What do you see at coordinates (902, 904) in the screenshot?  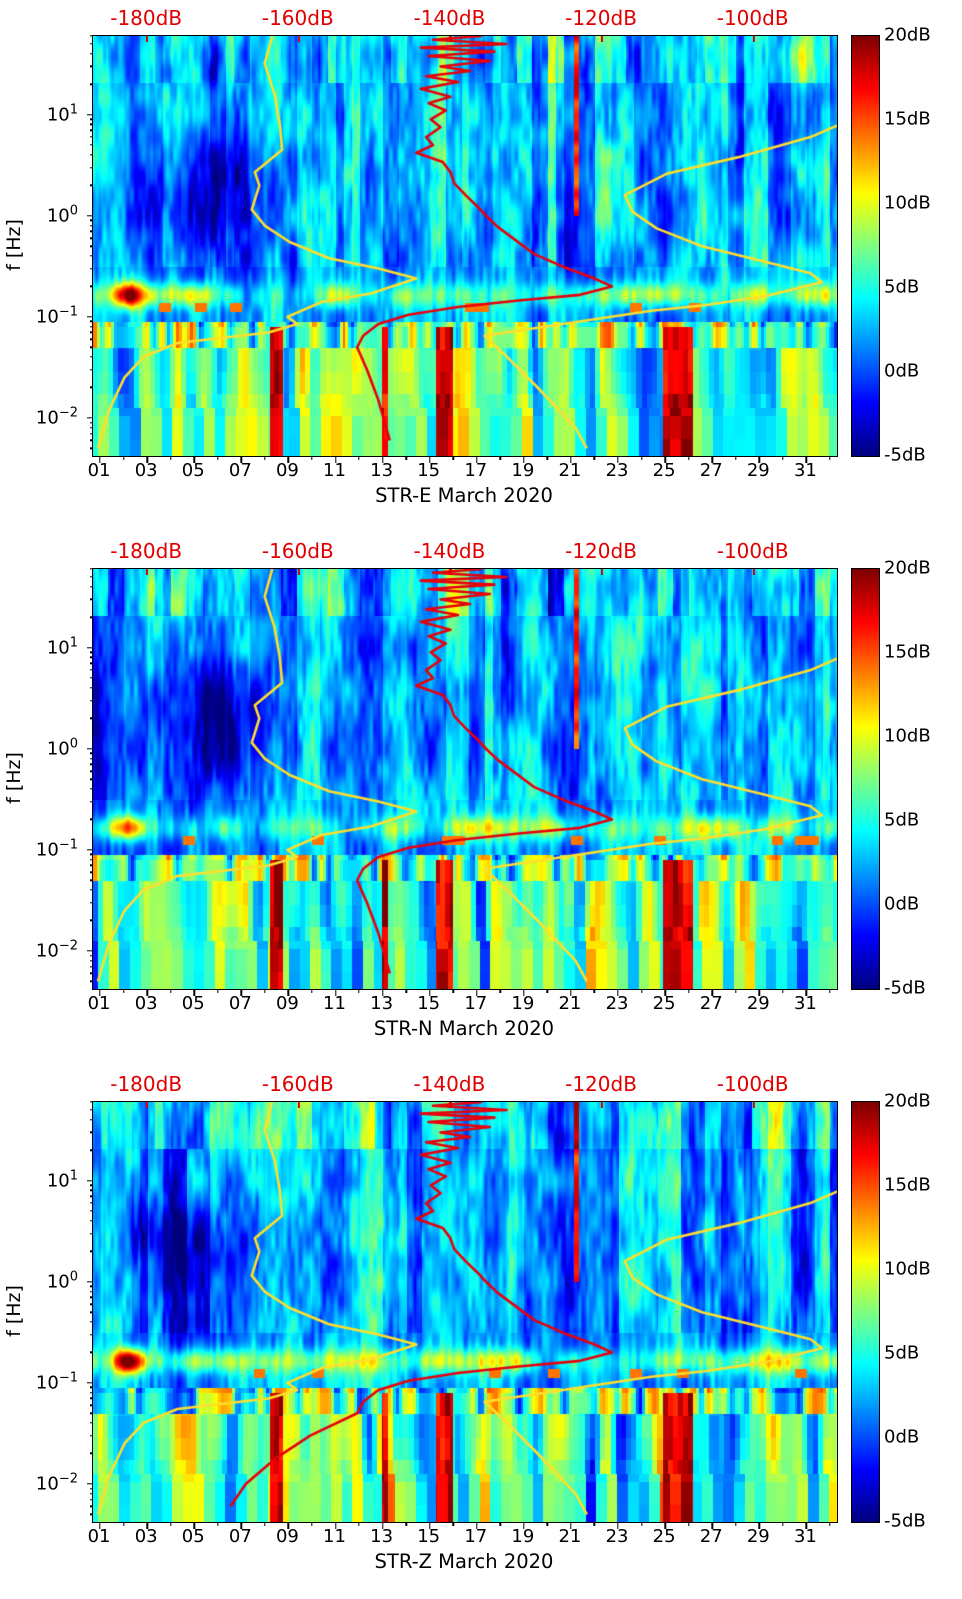 I see `colorbar-tick-label: 0dB` at bounding box center [902, 904].